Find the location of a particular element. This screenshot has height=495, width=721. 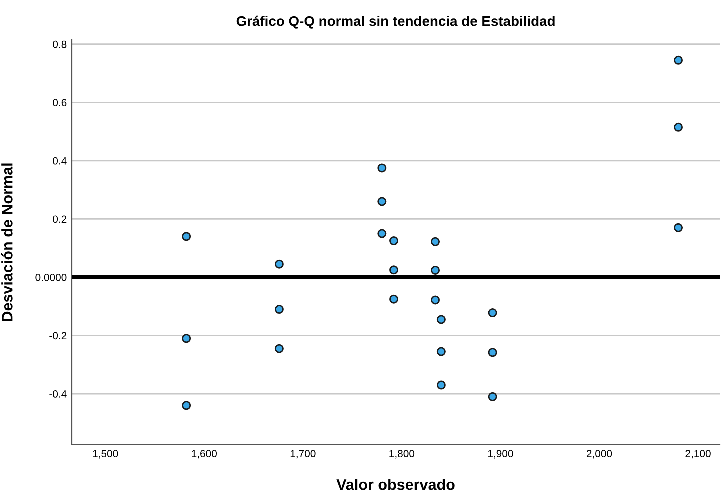

y-tick-label: -0.2 is located at coordinates (58, 336).